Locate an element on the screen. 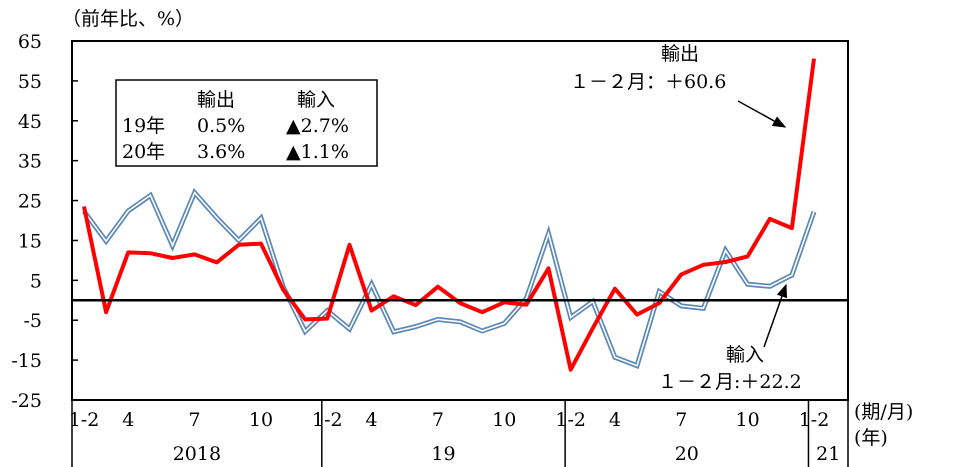 The width and height of the screenshot is (953, 467). summary-table: 輸出 輸入 19年 0.5% ▲2.7% 20年 3.6% ▲1.1% is located at coordinates (246, 123).